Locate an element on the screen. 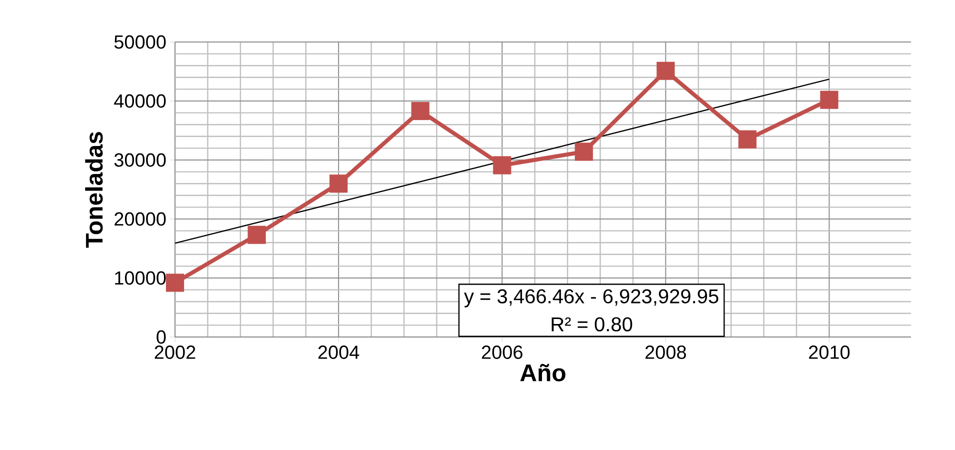 This screenshot has height=450, width=955. annotation: y = 3,466.46x - 6,923,929.95 is located at coordinates (591, 298).